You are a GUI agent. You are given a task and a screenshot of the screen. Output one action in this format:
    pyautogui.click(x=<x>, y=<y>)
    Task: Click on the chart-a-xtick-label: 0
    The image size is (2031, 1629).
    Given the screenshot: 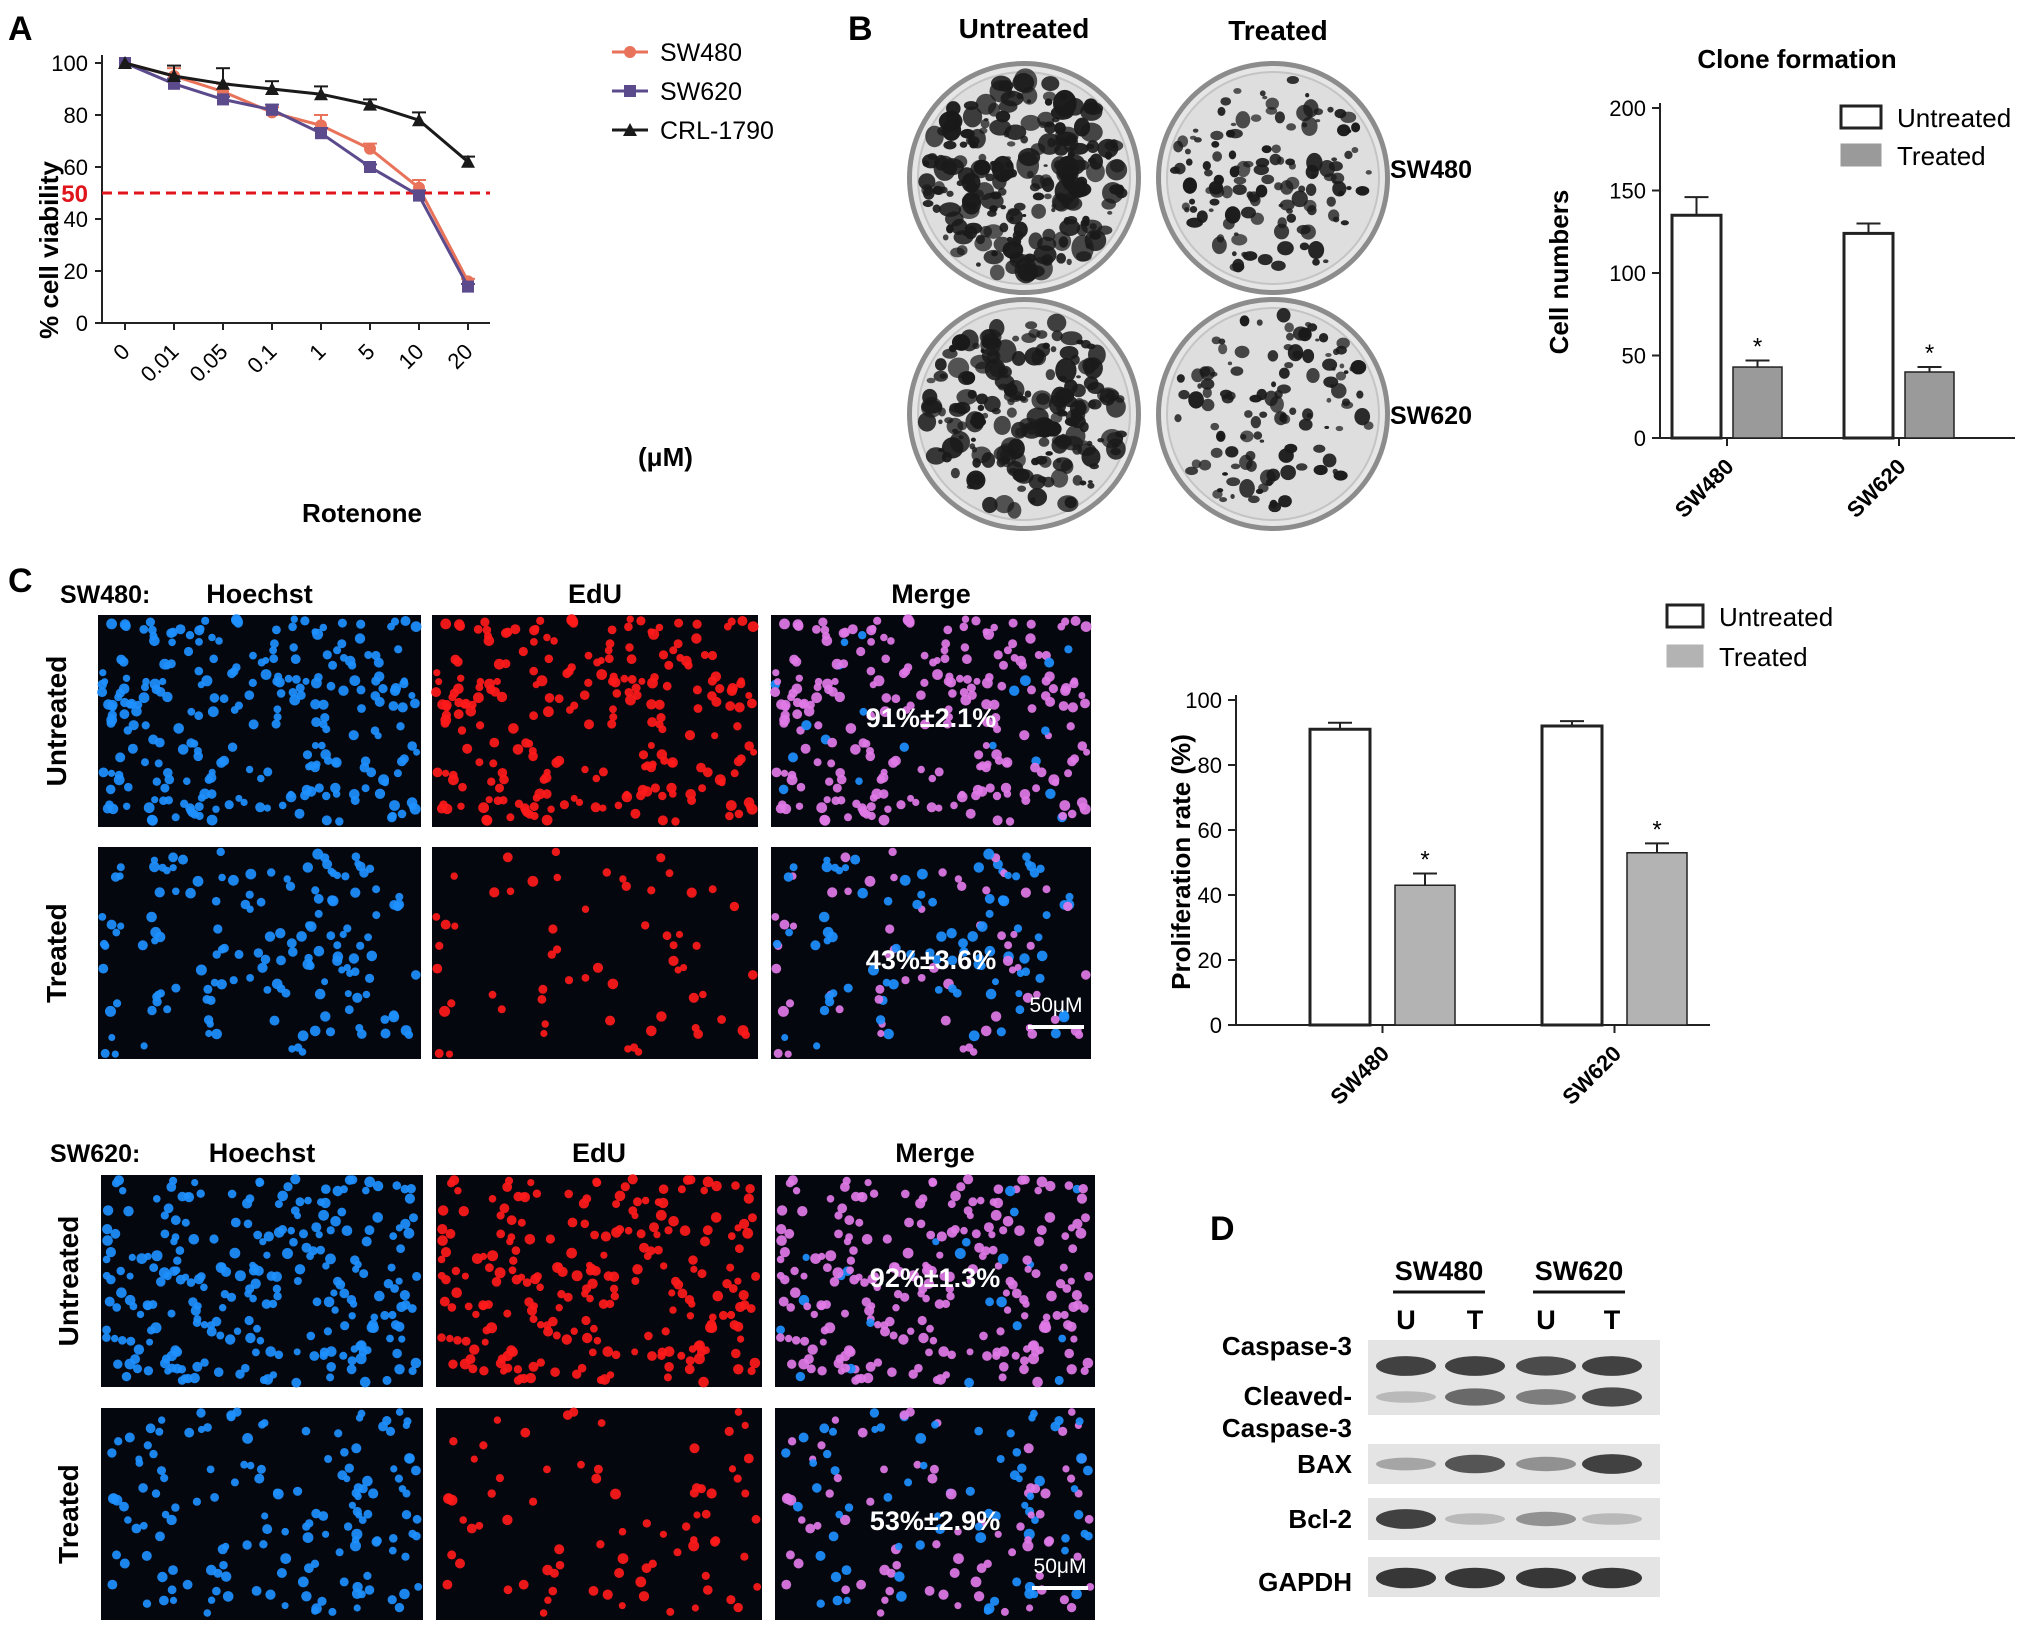 What is the action you would take?
    pyautogui.click(x=121, y=352)
    